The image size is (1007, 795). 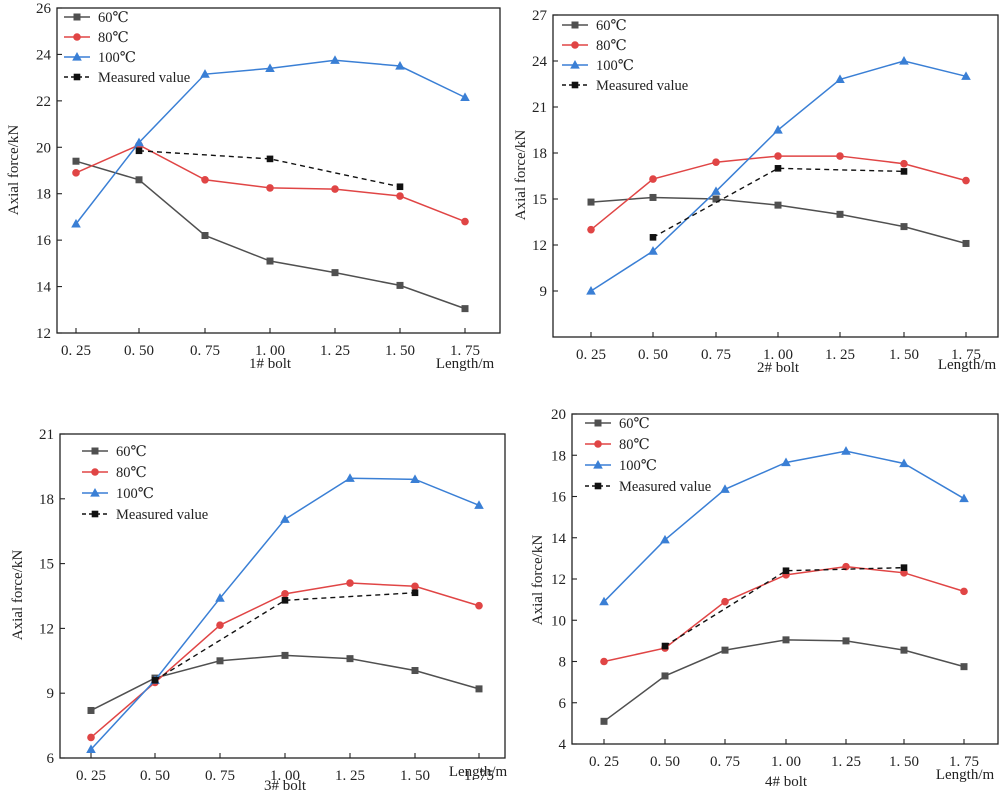 I want to click on series-line-100C, so click(x=778, y=176).